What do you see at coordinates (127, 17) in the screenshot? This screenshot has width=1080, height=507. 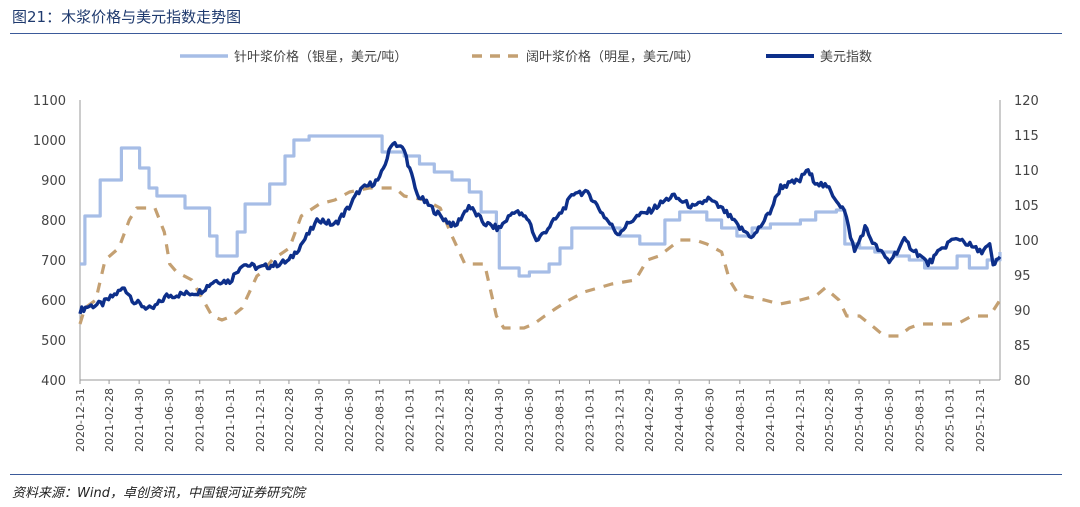 I see `figure-title: 图21：木浆价格与美元指数走势图` at bounding box center [127, 17].